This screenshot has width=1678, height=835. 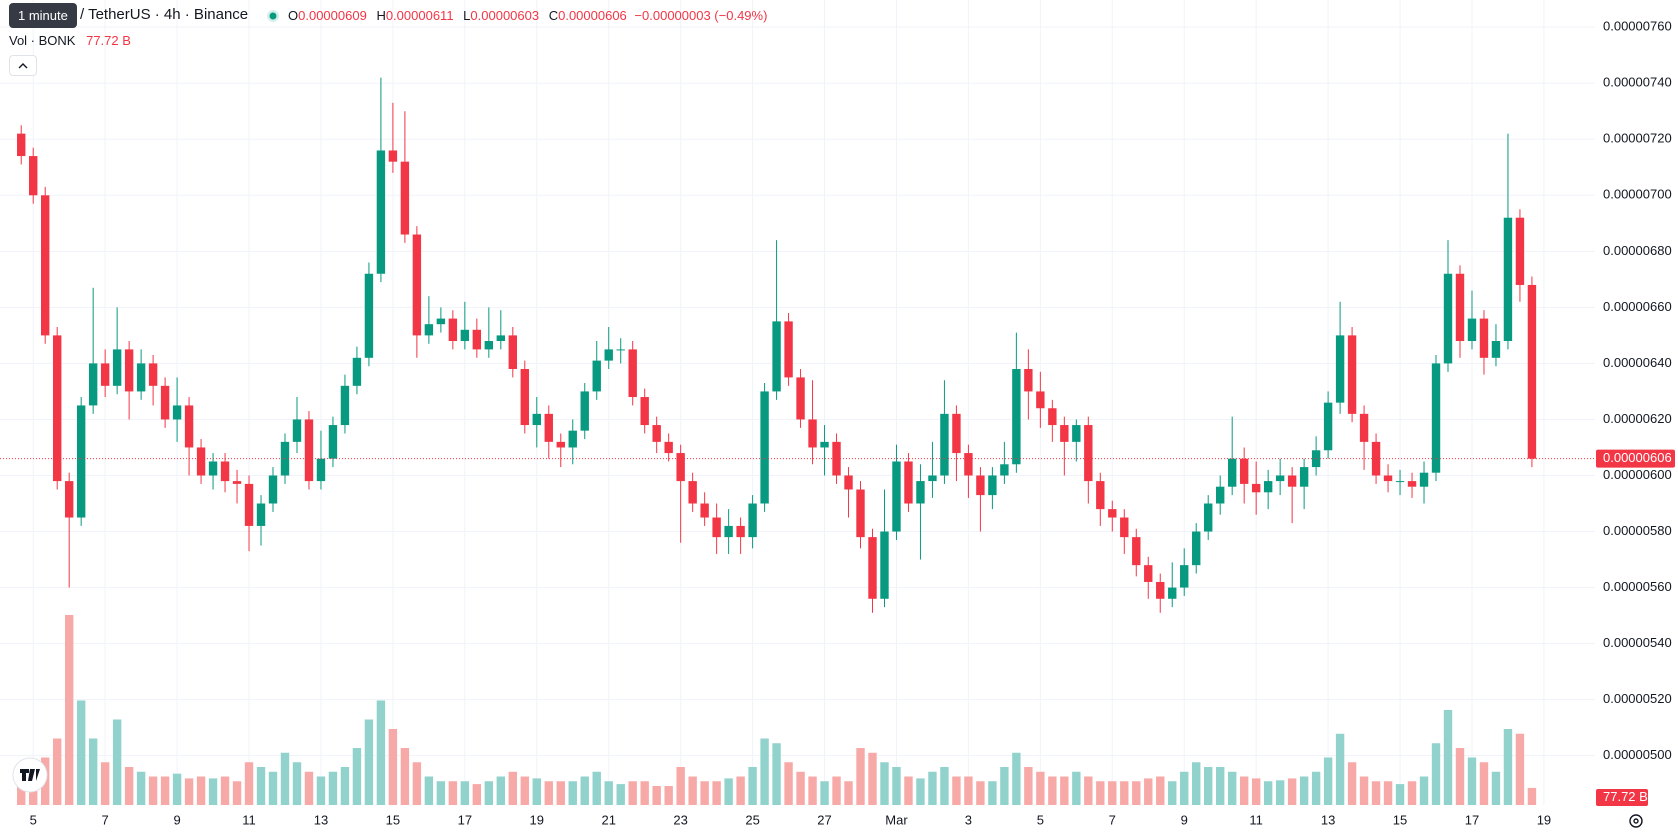 I want to click on x-tick-label: 11, so click(x=1256, y=819).